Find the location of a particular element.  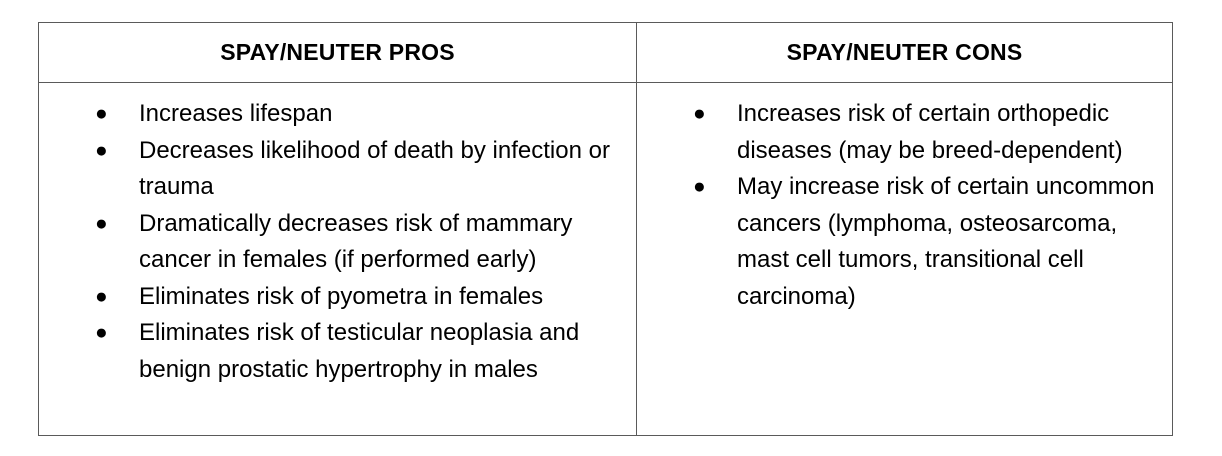

column-divider is located at coordinates (636, 229).